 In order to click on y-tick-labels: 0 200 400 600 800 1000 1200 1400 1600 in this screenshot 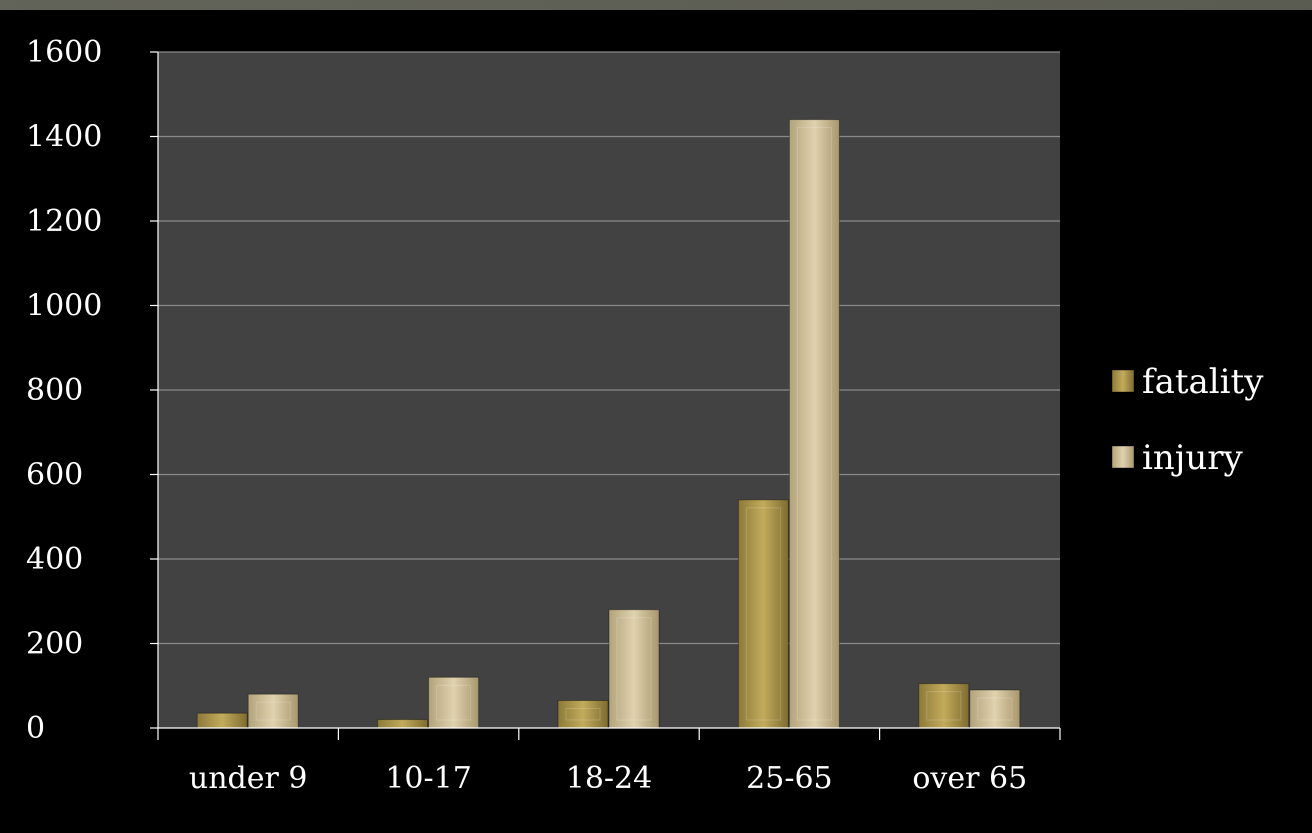, I will do `click(64, 390)`.